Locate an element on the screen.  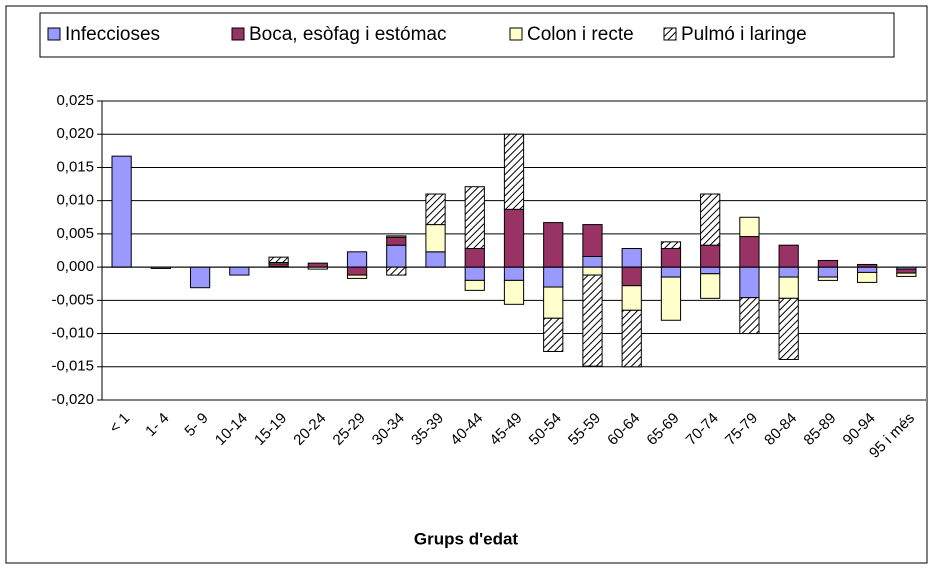
y-tick-label: -0,015 is located at coordinates (72, 366).